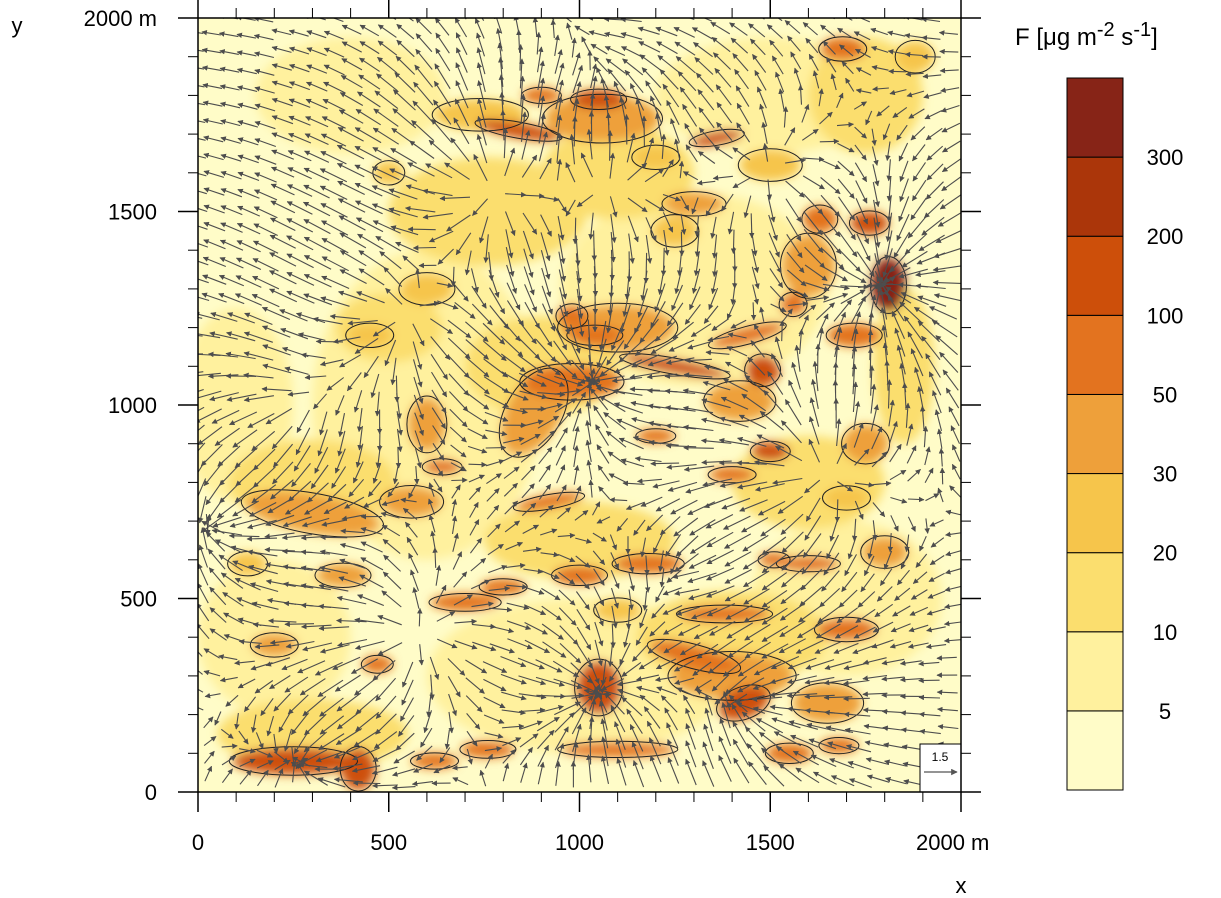 The height and width of the screenshot is (898, 1221). Describe the element at coordinates (949, 51) in the screenshot. I see `wind-vector-1933` at that location.